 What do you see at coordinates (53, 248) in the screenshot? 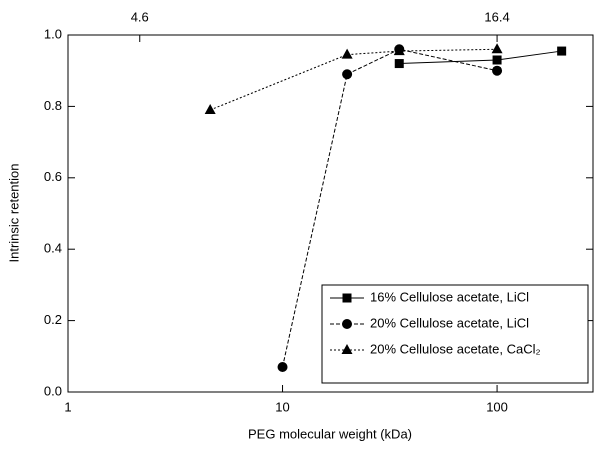
I see `y-tick-label: 0.4` at bounding box center [53, 248].